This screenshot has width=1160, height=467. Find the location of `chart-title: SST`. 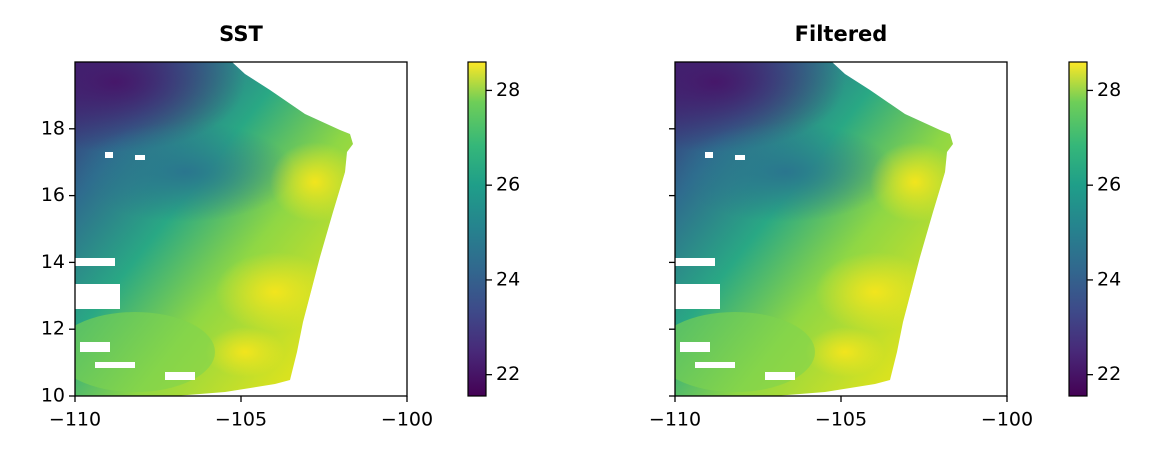

chart-title: SST is located at coordinates (241, 34).